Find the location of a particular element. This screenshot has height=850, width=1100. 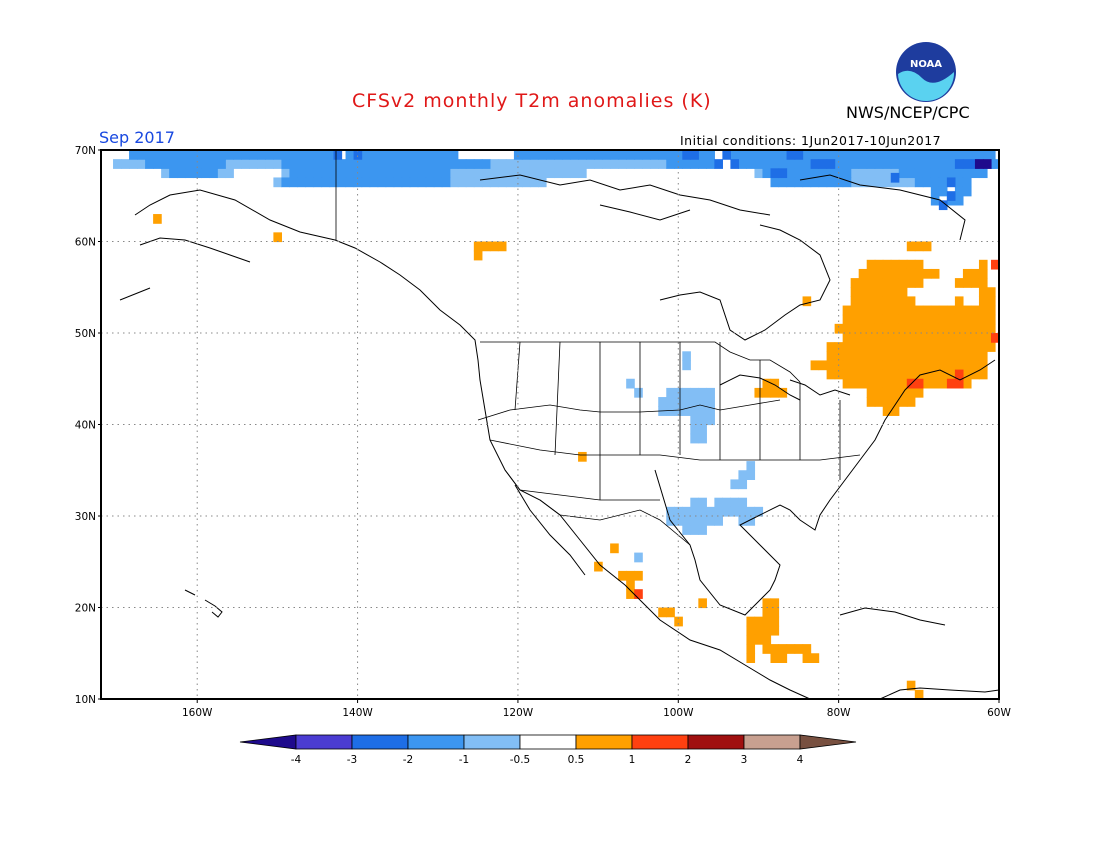

anomaly-cell-neg-xstrong is located at coordinates (979, 164).